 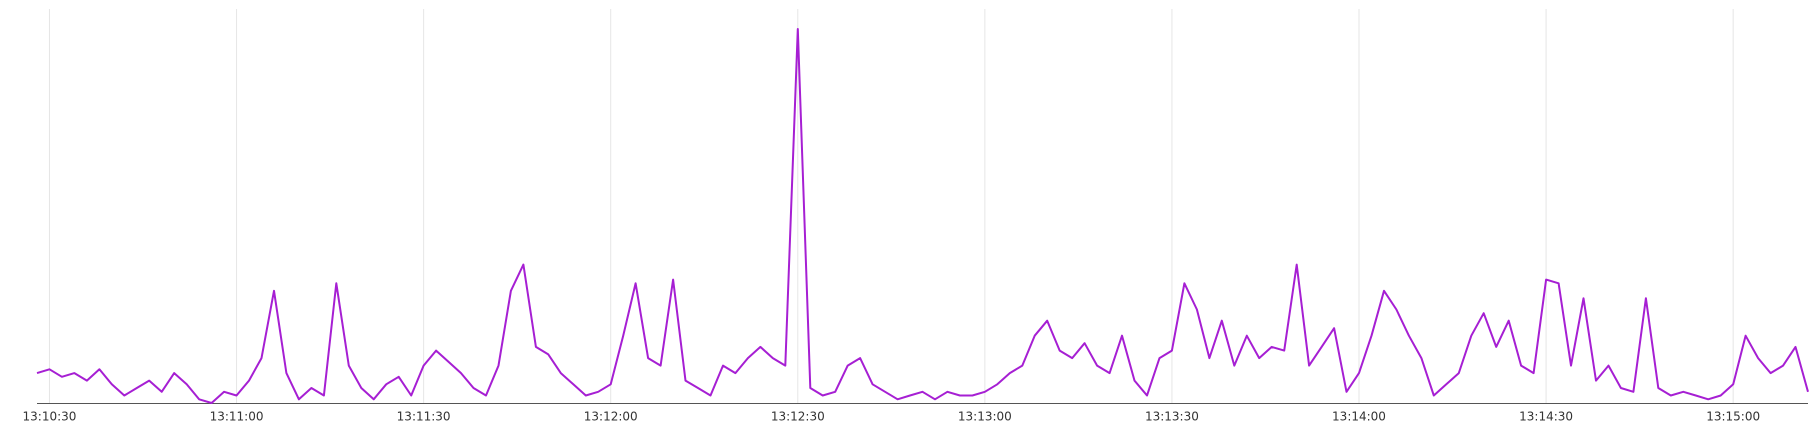 I want to click on x-tick-label: 13:13:30, so click(x=1172, y=417).